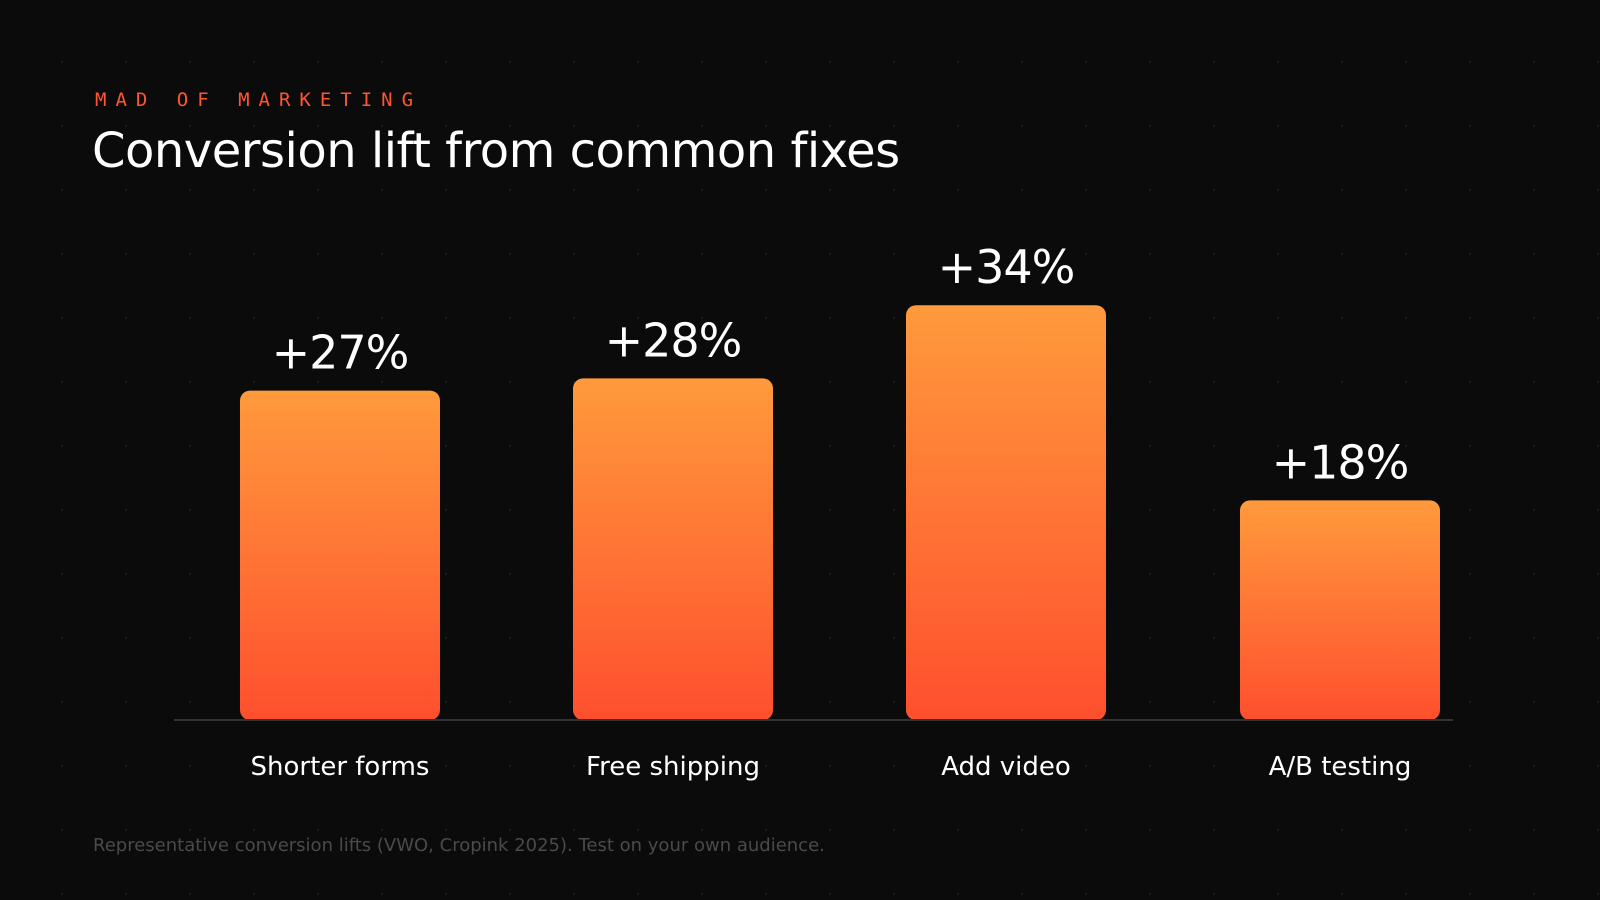 The width and height of the screenshot is (1600, 900). Describe the element at coordinates (259, 100) in the screenshot. I see `eyebrow-label: MAD OF MARKETING` at that location.